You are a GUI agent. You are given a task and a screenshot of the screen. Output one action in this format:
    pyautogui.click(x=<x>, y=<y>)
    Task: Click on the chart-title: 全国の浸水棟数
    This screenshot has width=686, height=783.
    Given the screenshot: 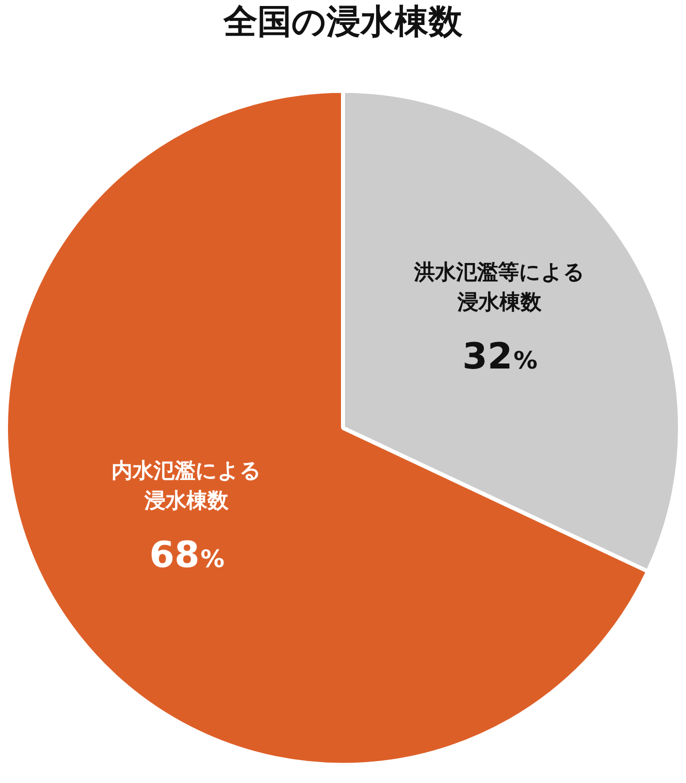 What is the action you would take?
    pyautogui.click(x=343, y=22)
    